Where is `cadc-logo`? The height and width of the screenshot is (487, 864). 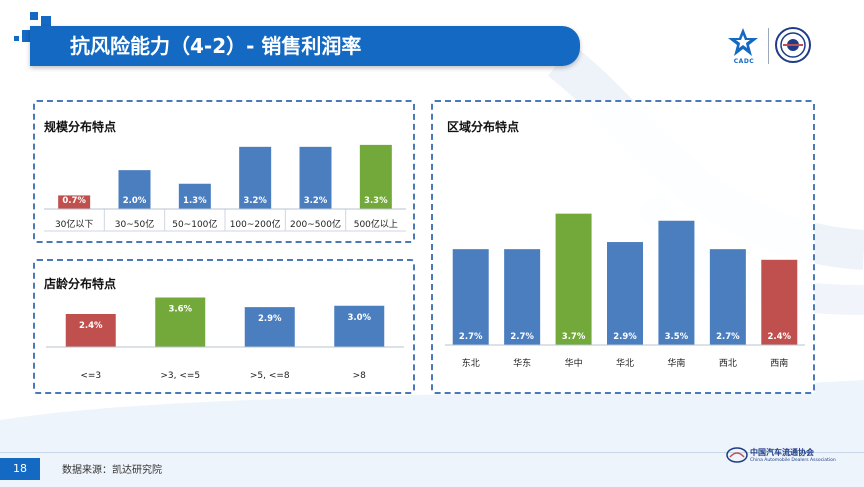
cadc-logo is located at coordinates (743, 42).